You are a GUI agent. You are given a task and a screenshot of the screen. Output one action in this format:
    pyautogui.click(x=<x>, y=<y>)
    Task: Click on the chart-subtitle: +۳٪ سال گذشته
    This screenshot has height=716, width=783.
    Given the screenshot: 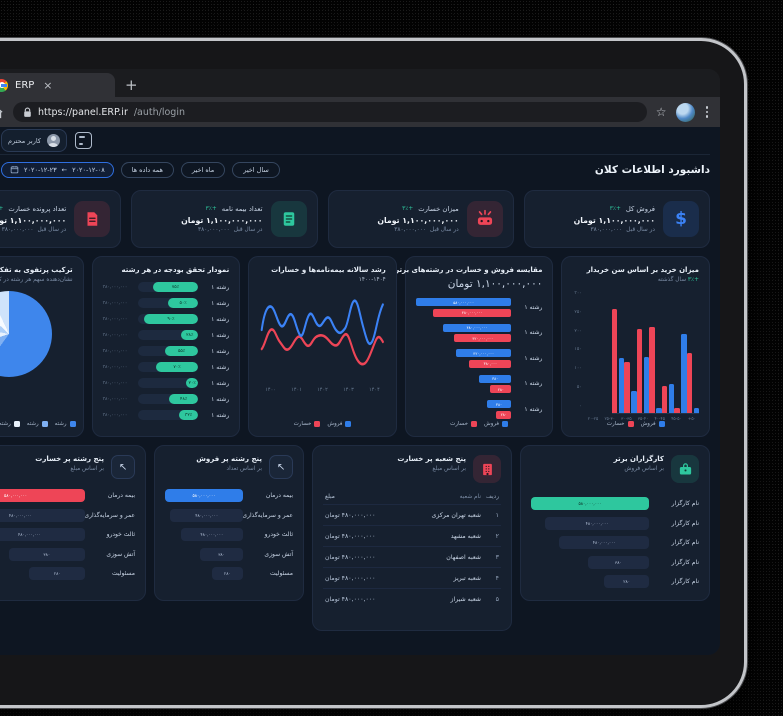 What is the action you would take?
    pyautogui.click(x=678, y=280)
    